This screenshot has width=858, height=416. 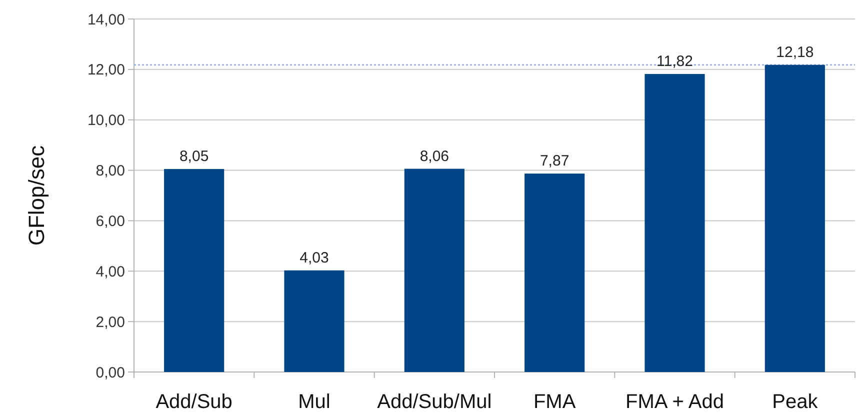 What do you see at coordinates (194, 402) in the screenshot?
I see `x-tick-label: Add/Sub` at bounding box center [194, 402].